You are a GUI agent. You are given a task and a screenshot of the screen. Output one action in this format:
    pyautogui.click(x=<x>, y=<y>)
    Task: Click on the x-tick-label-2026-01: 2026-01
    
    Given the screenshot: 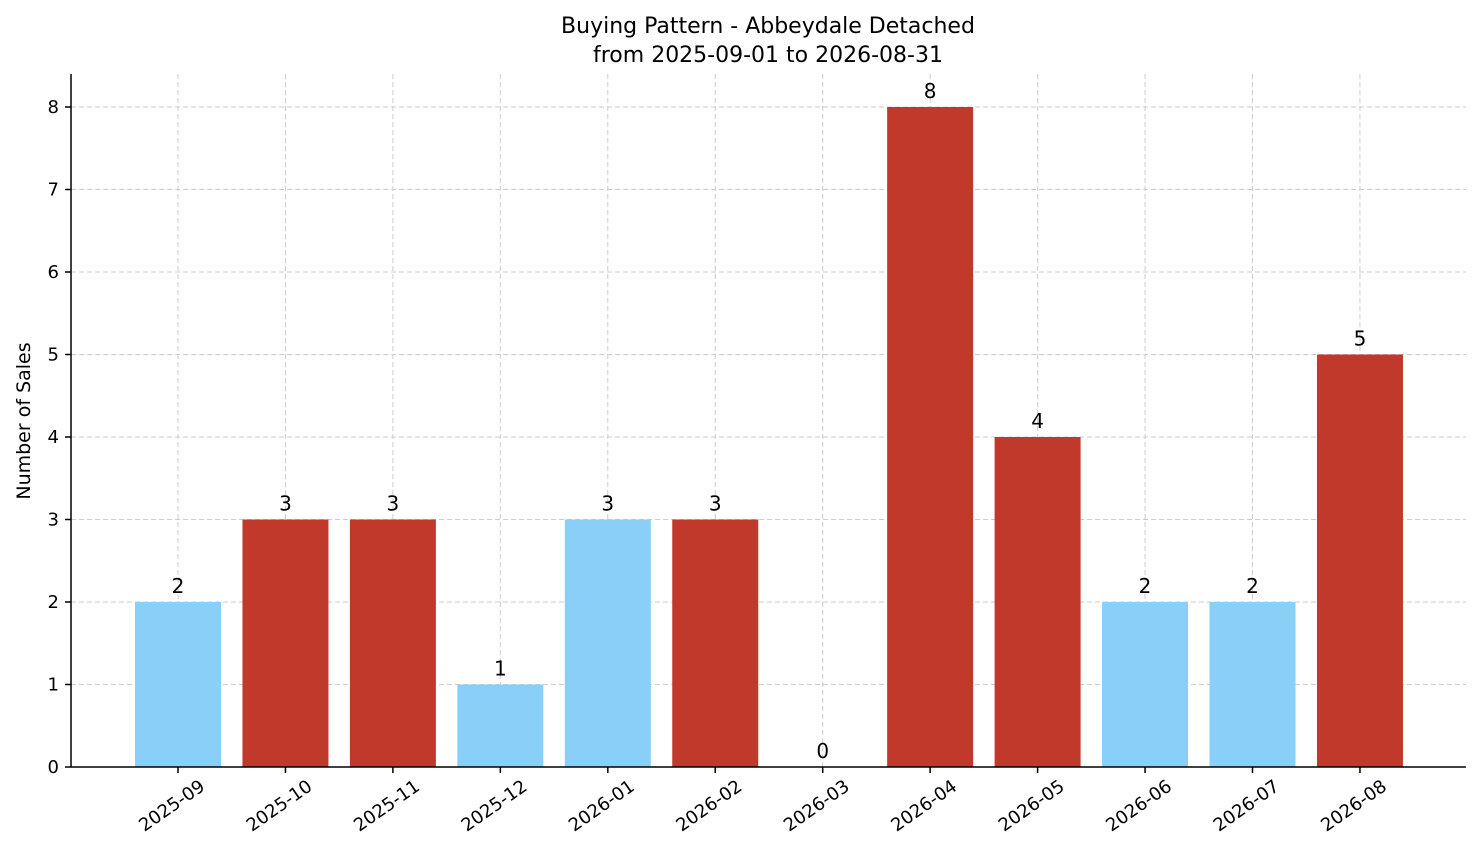 What is the action you would take?
    pyautogui.click(x=602, y=806)
    